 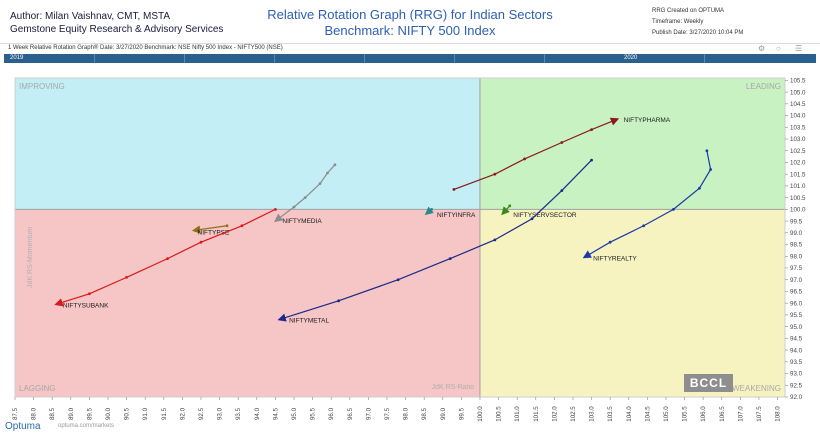 I want to click on x-tick-label: 93.0, so click(x=220, y=413).